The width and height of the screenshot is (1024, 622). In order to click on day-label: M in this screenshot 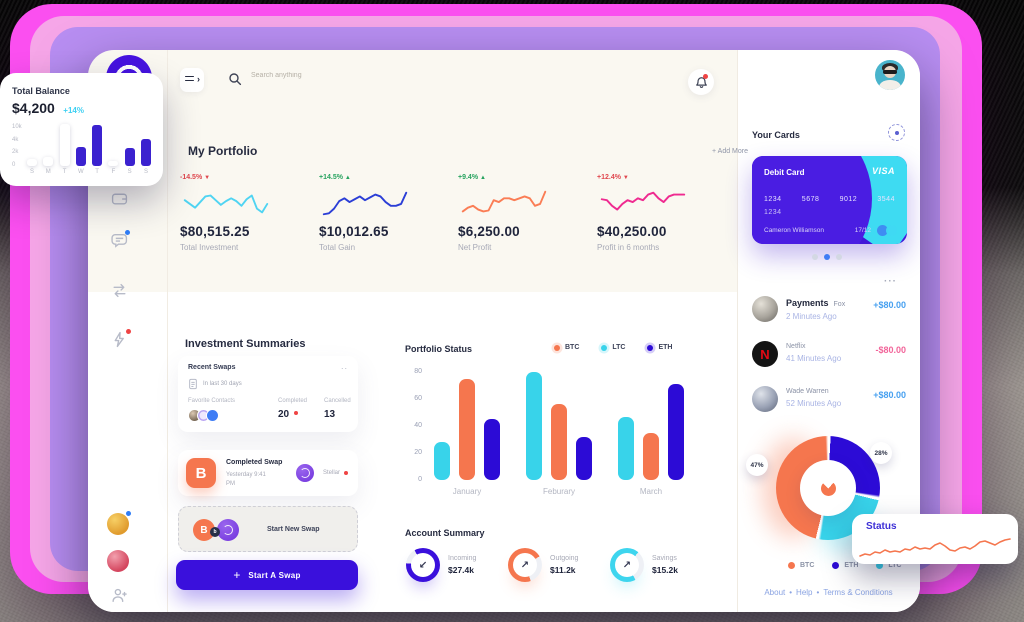, I will do `click(48, 171)`.